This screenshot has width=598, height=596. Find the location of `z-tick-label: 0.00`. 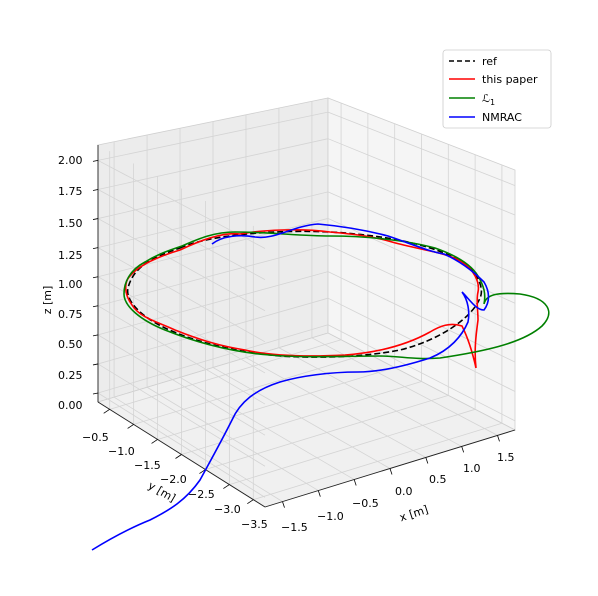

z-tick-label: 0.00 is located at coordinates (70, 405).